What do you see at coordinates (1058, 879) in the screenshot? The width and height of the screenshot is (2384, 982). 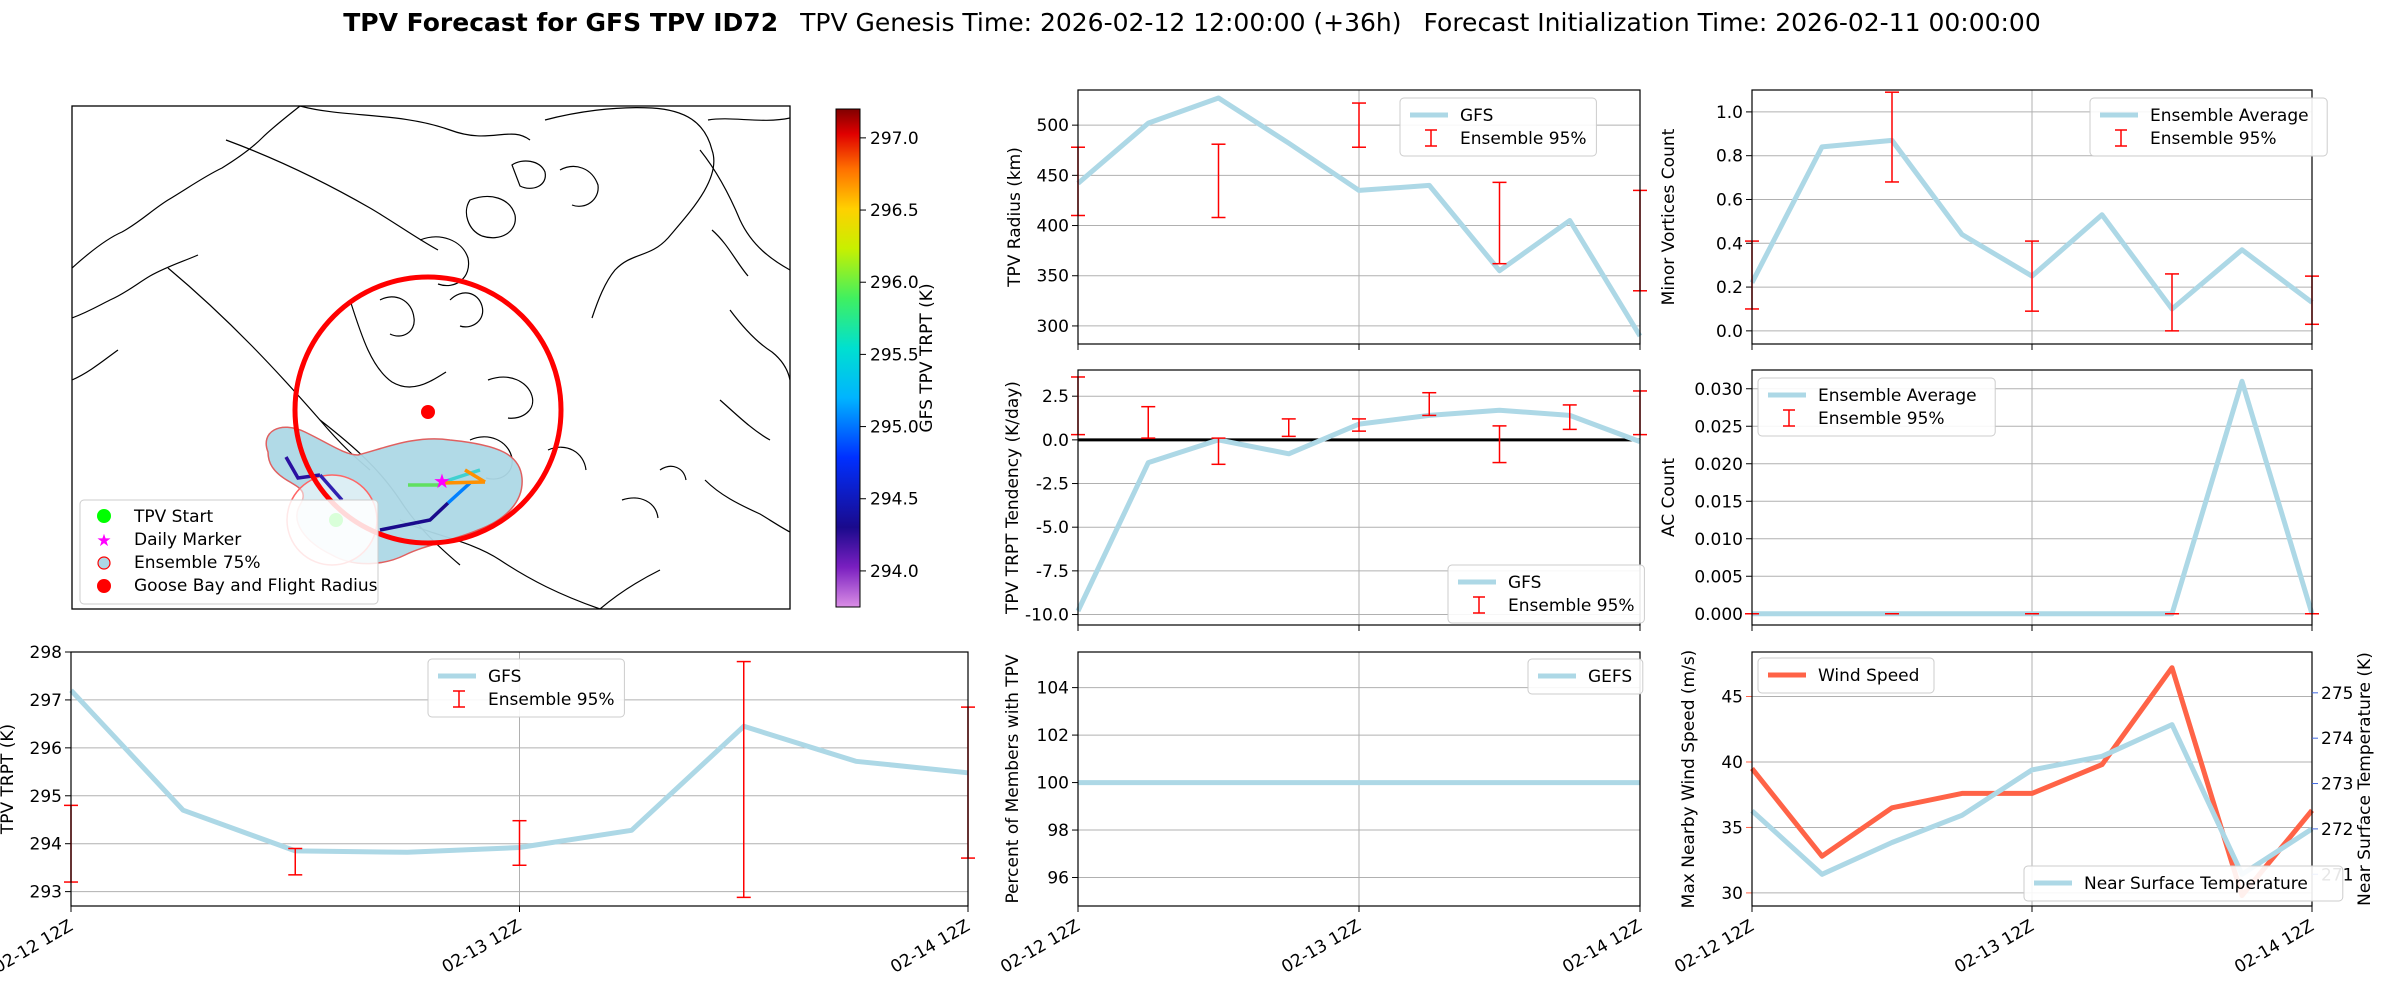 I see `y-tick-label: 96` at bounding box center [1058, 879].